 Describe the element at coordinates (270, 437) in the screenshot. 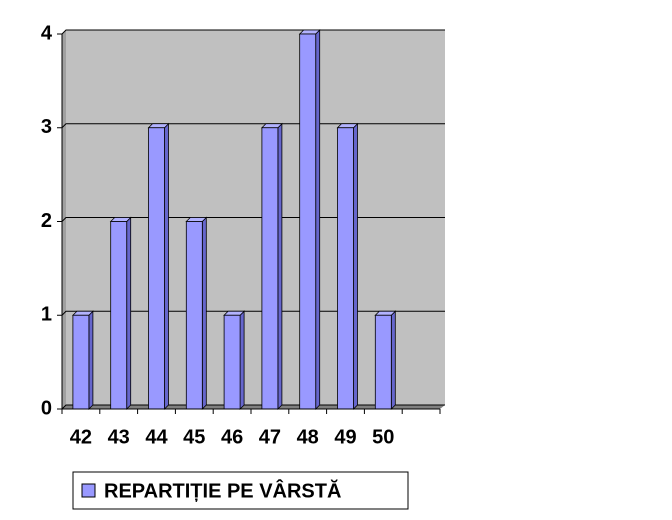

I see `x-tick-label: 47` at that location.